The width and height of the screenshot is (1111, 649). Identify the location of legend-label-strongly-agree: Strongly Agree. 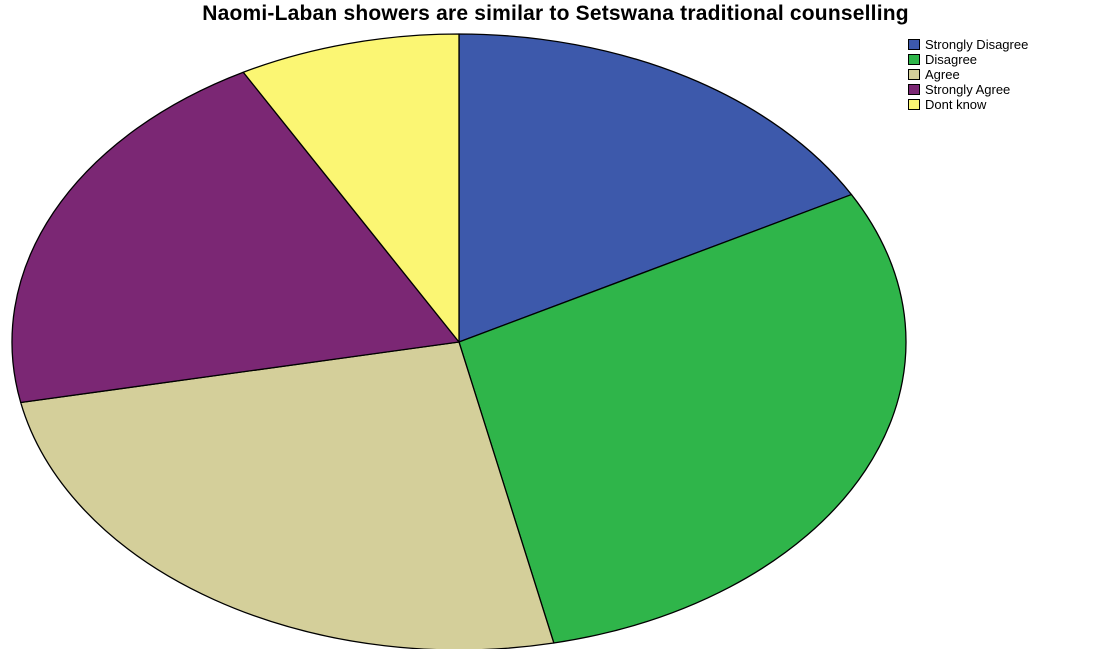
(968, 89).